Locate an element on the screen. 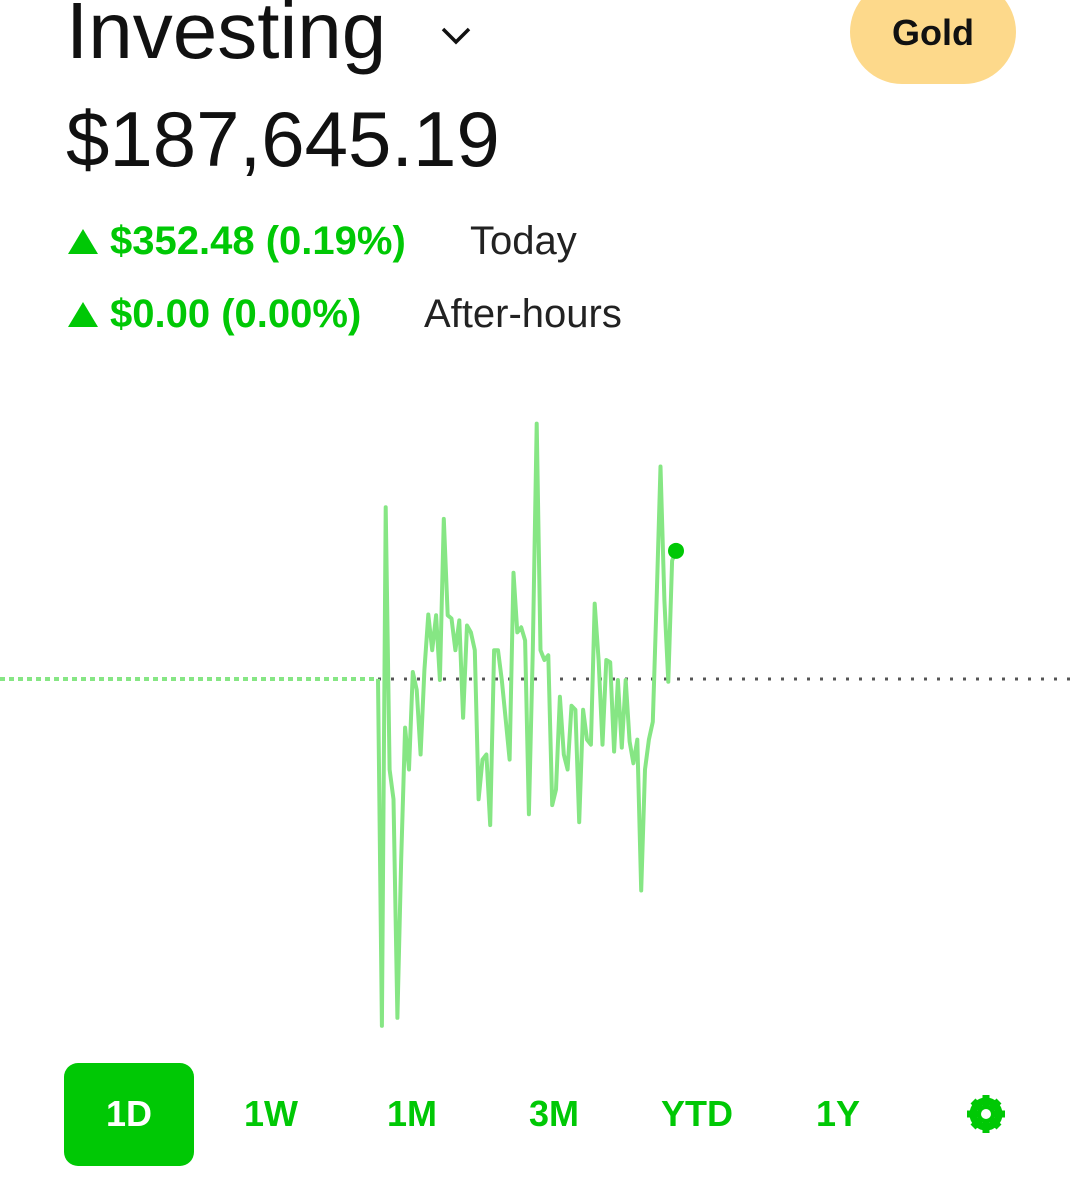 Image resolution: width=1079 pixels, height=1195 pixels. range-button: 1D is located at coordinates (129, 1113).